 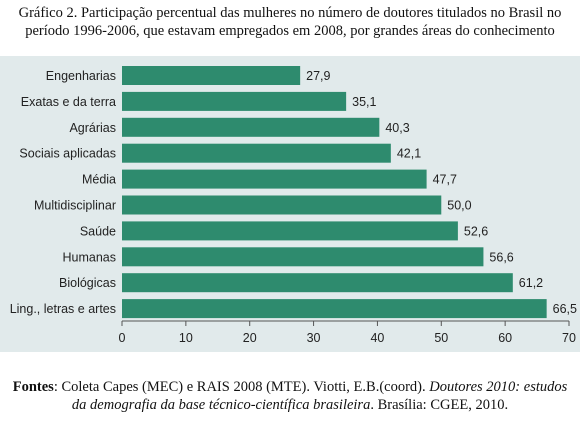 What do you see at coordinates (441, 338) in the screenshot?
I see `x-tick-label: 50` at bounding box center [441, 338].